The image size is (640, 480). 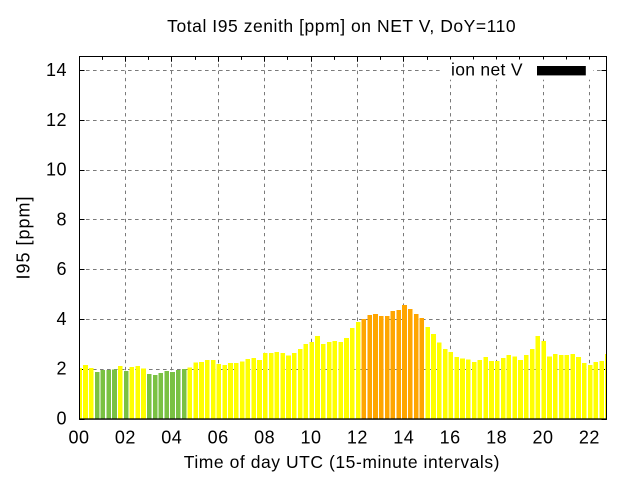 What do you see at coordinates (341, 26) in the screenshot?
I see `svg-text:Total I95 zenith [ppm] on NET: Total I95 zenith [ppm] on NET V, DoY=110` at bounding box center [341, 26].